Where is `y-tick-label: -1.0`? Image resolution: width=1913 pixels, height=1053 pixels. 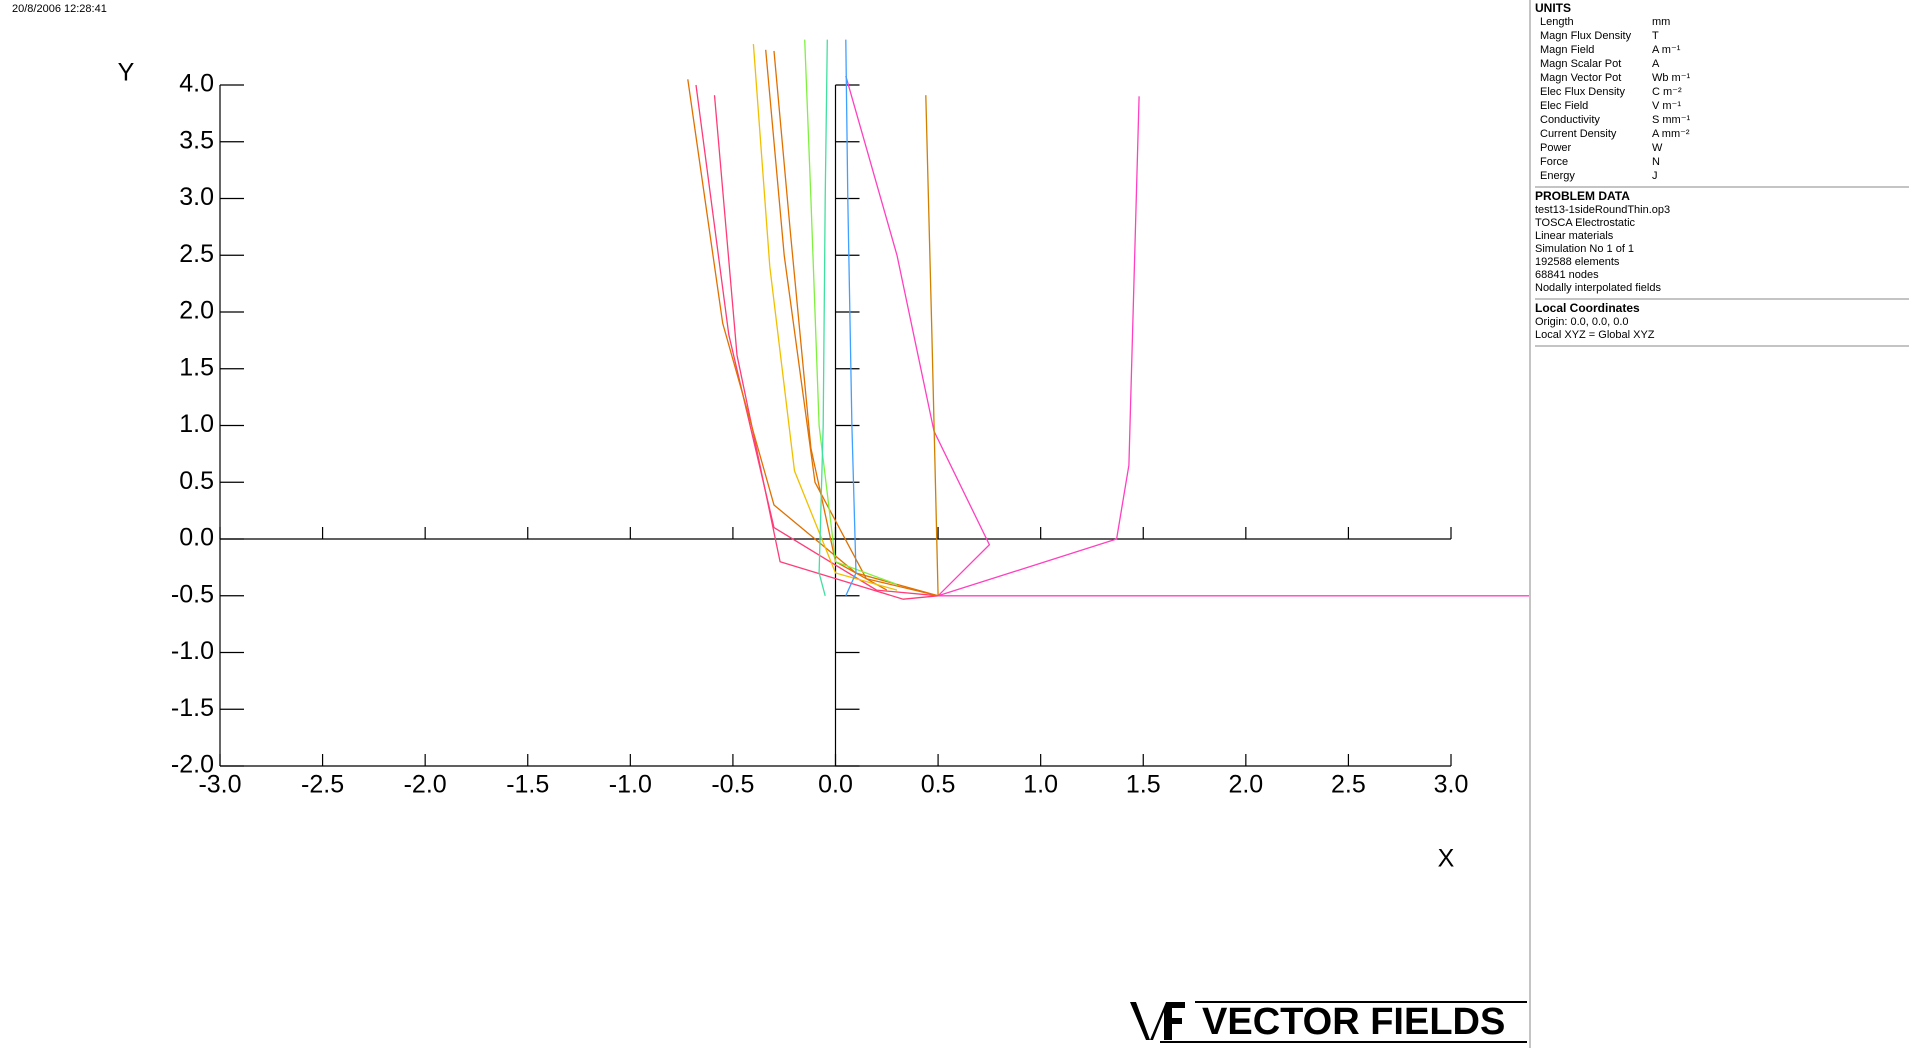 y-tick-label: -1.0 is located at coordinates (192, 651).